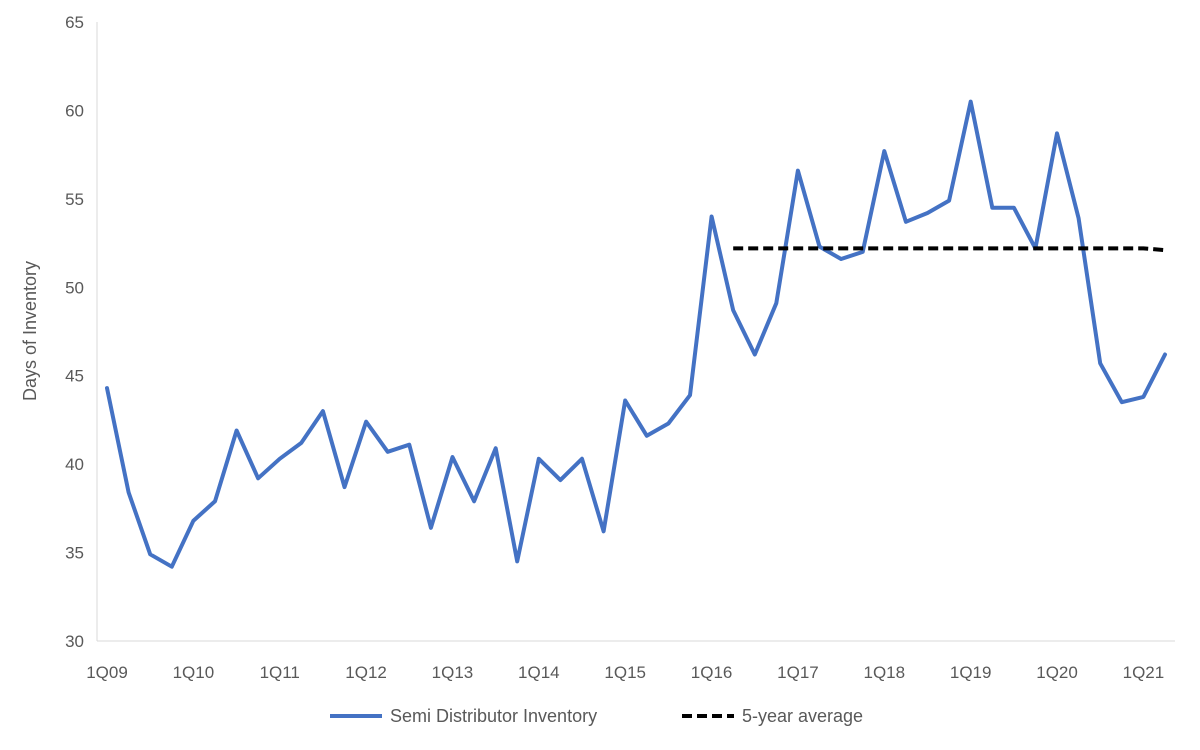 The height and width of the screenshot is (750, 1200). I want to click on x-tick-label: 1Q18, so click(885, 672).